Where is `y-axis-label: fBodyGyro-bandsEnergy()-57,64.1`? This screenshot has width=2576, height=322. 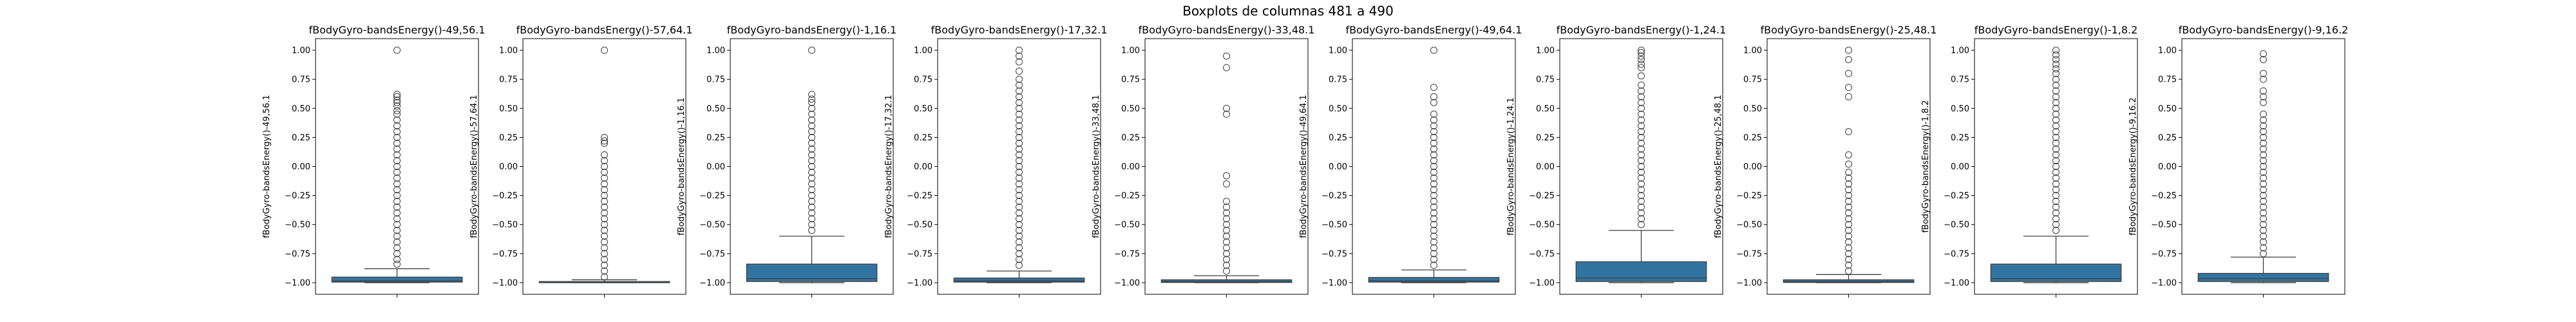 y-axis-label: fBodyGyro-bandsEnergy()-57,64.1 is located at coordinates (474, 167).